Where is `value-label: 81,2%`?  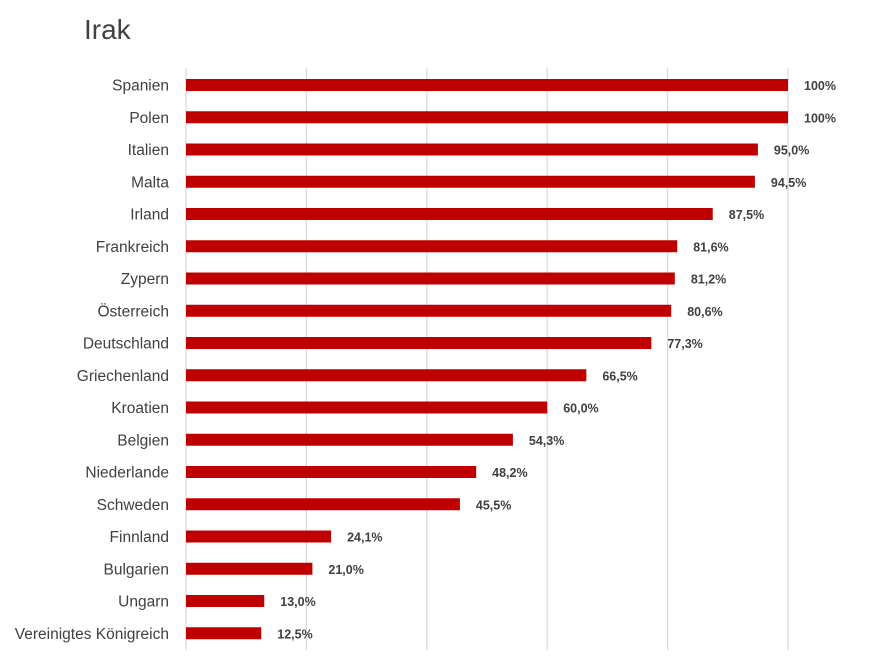 value-label: 81,2% is located at coordinates (708, 280).